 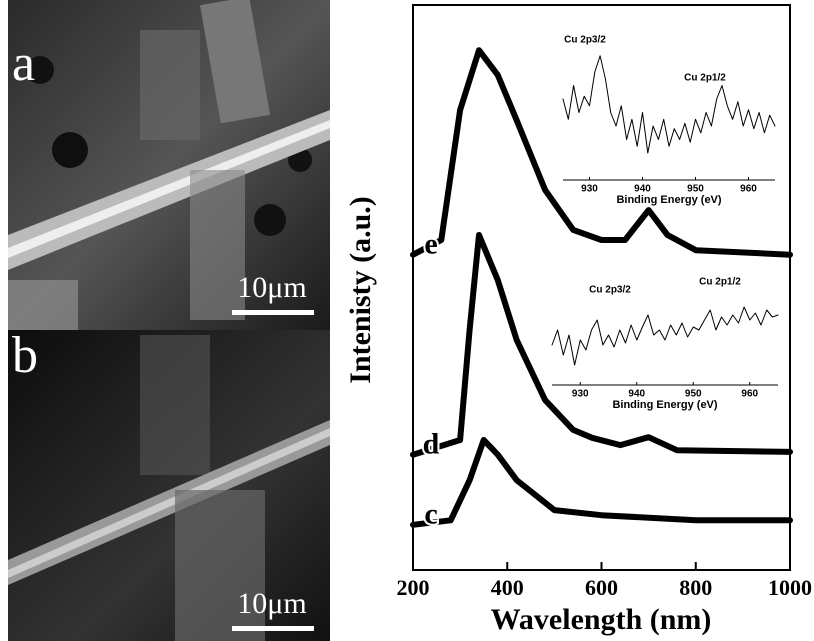 I want to click on panel-label: b, so click(x=25, y=355).